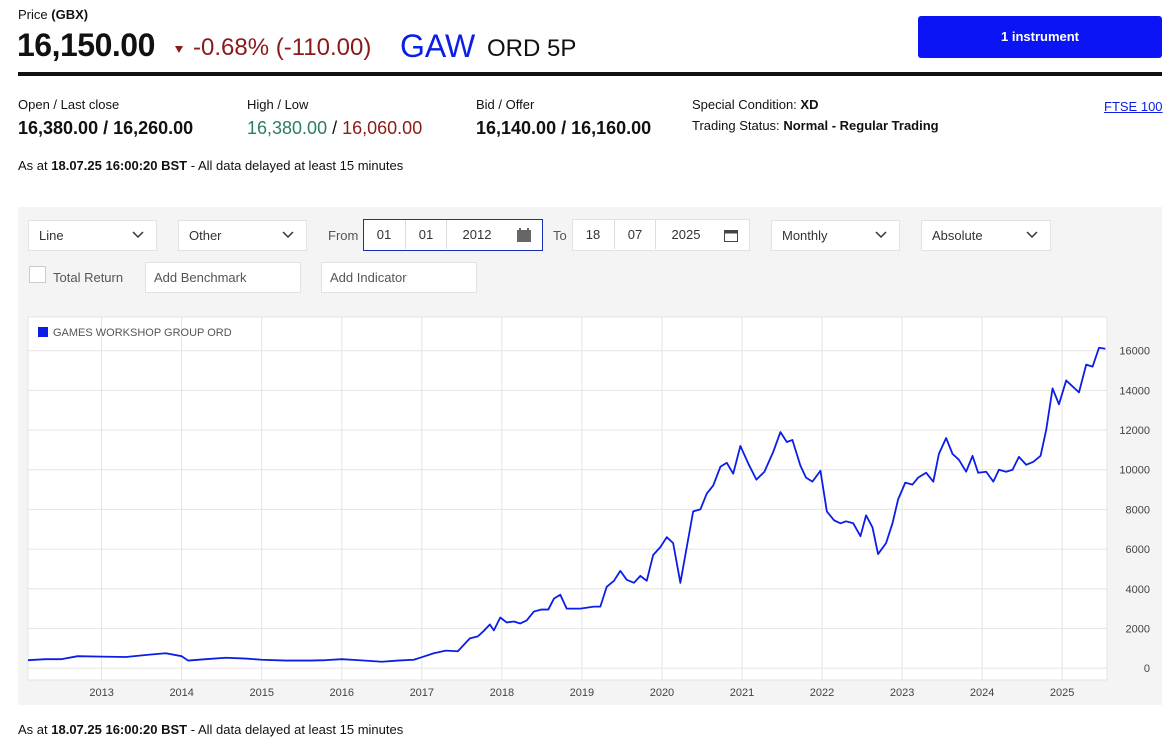  Describe the element at coordinates (1040, 37) in the screenshot. I see `instrument-button: 1 instrument` at that location.